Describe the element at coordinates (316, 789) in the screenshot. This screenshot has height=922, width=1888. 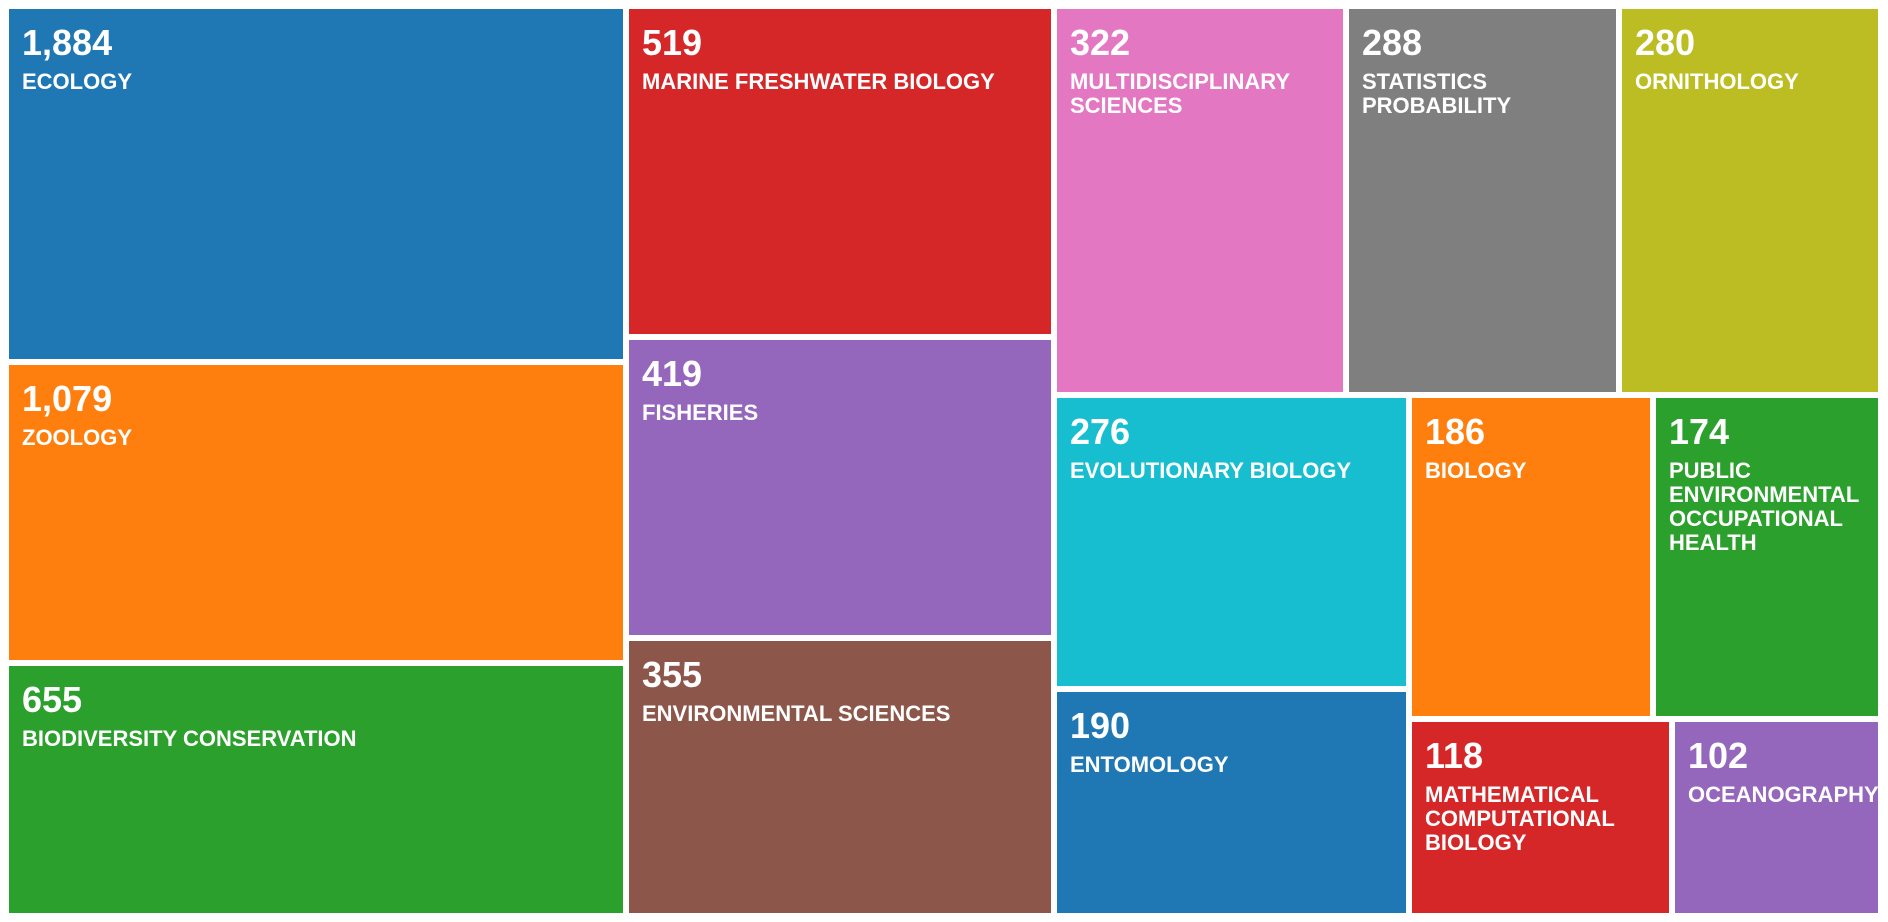
I see `tile-biodiversity-conservation: 655 BIODIVERSITY CONSERVATION` at that location.